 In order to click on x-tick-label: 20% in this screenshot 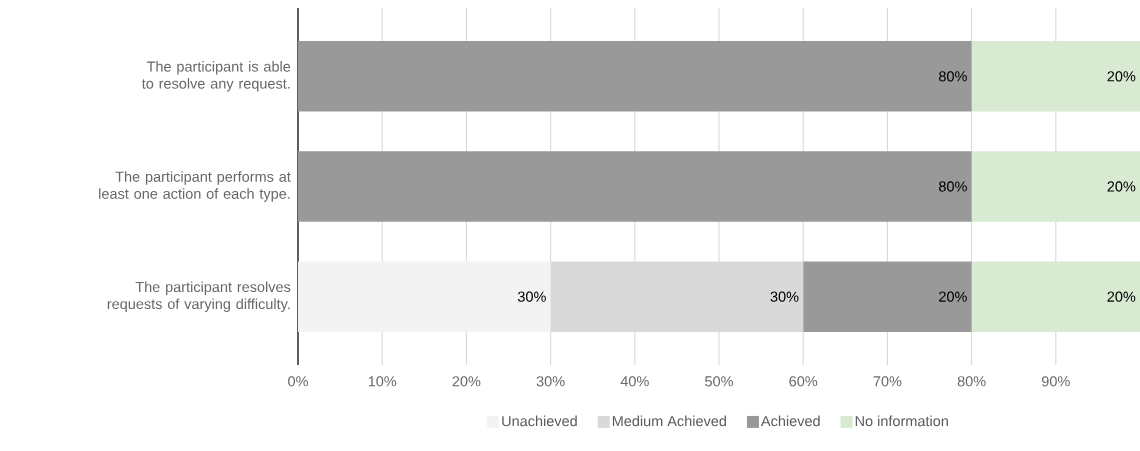, I will do `click(466, 381)`.